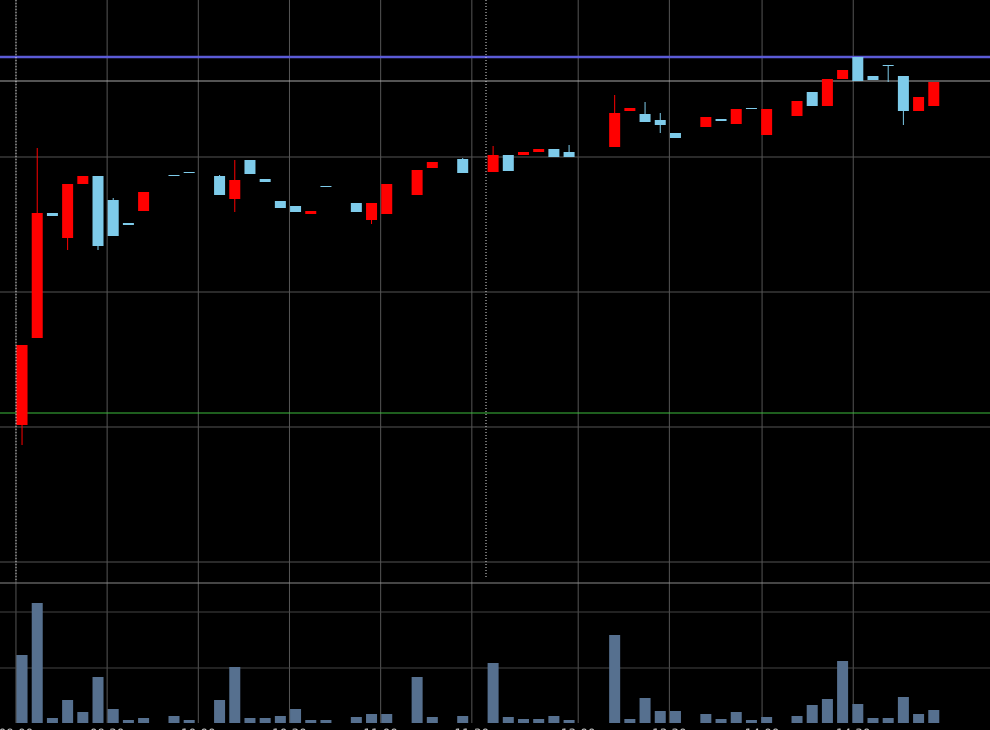 The width and height of the screenshot is (990, 730). What do you see at coordinates (289, 728) in the screenshot?
I see `x-tick-label: 10:30` at bounding box center [289, 728].